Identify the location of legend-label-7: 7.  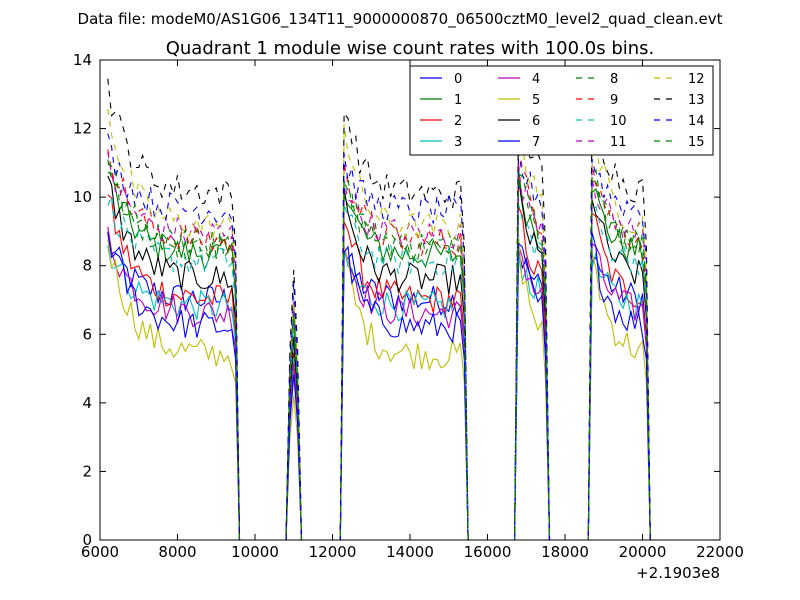
(536, 142).